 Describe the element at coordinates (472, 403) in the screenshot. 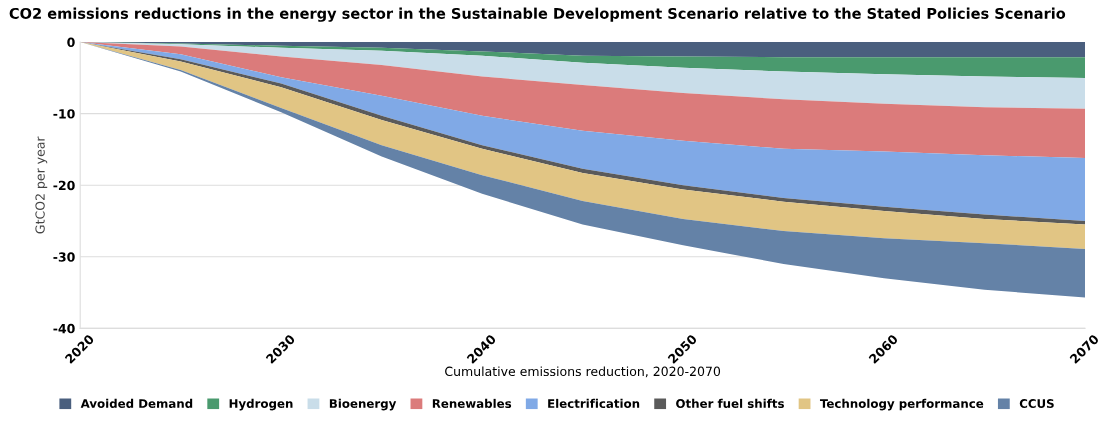

I see `legend-label: Renewables` at that location.